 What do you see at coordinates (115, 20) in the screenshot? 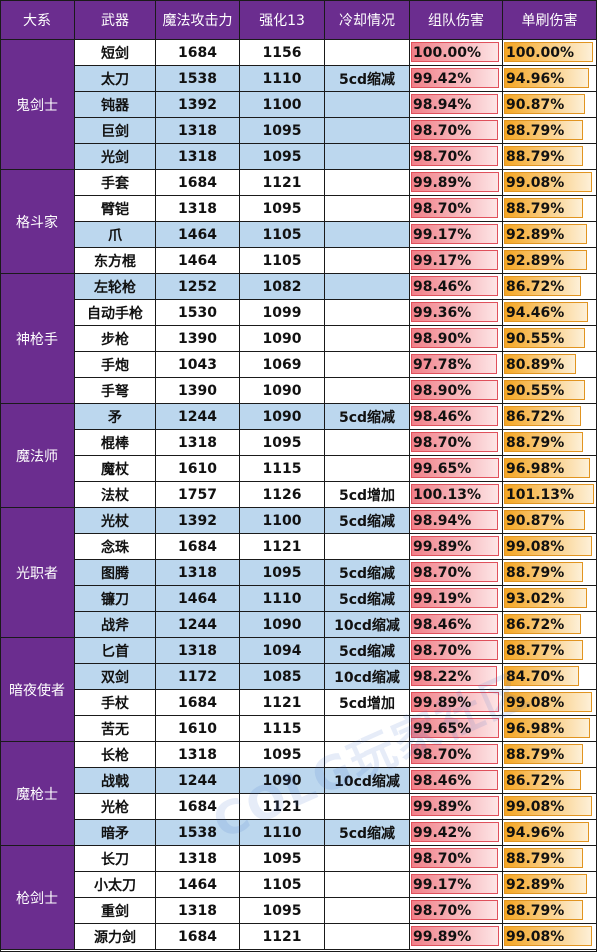
I see `header-weapon: 武器` at bounding box center [115, 20].